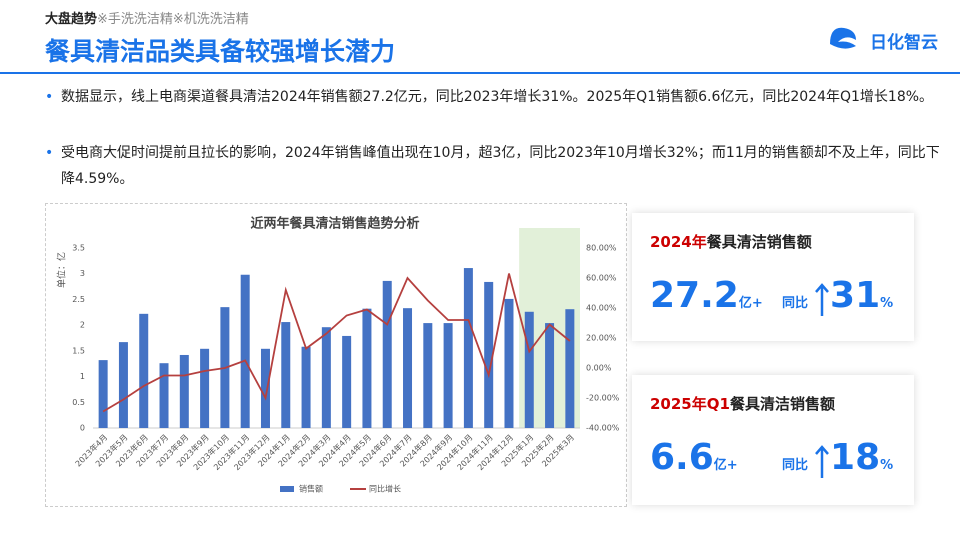 This screenshot has width=960, height=540. What do you see at coordinates (173, 19) in the screenshot?
I see `tags: ※手洗洗洁精※机洗洗洁精` at bounding box center [173, 19].